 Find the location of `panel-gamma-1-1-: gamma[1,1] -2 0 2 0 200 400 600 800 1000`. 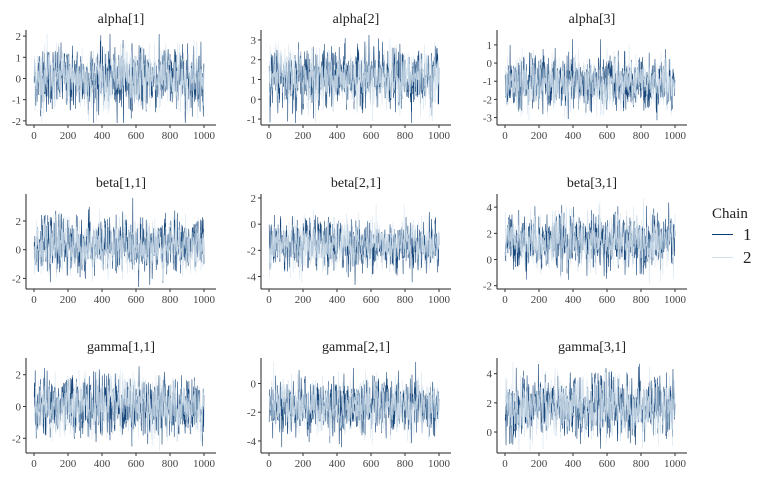

panel-gamma-1-1-: gamma[1,1] -2 0 2 0 200 400 600 800 1000 is located at coordinates (114, 405).